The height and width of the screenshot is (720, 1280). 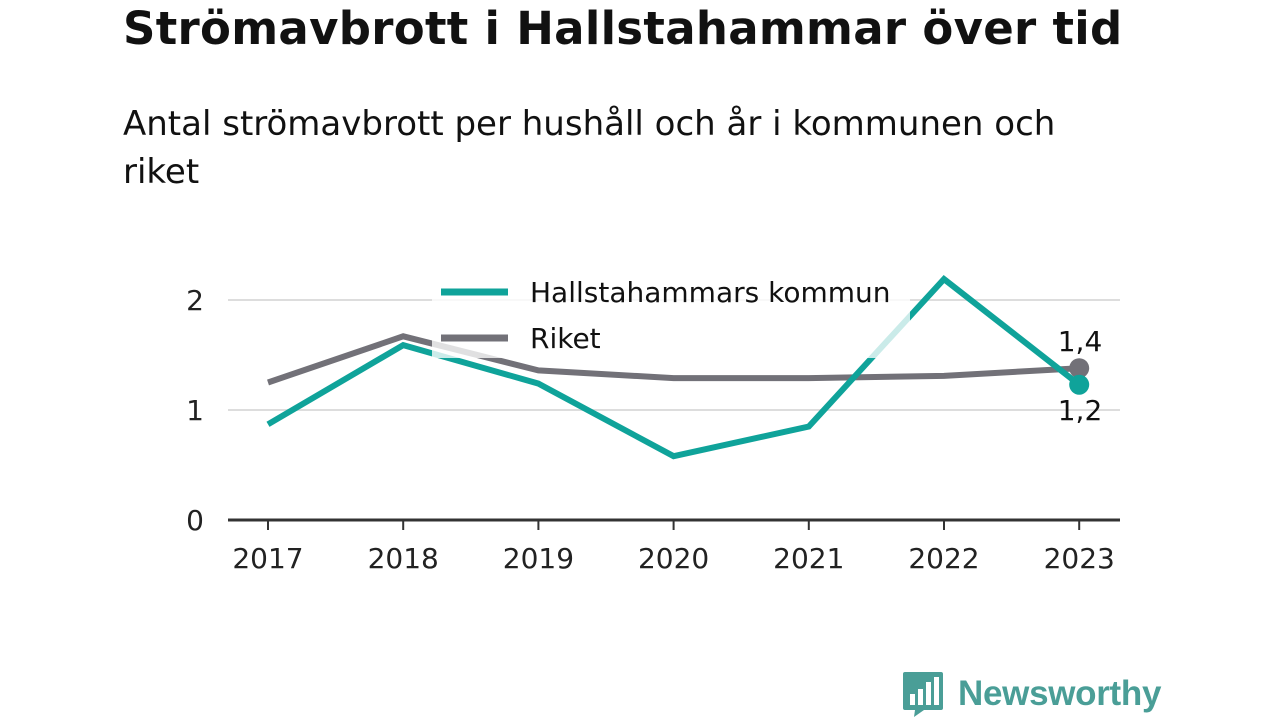 What do you see at coordinates (565, 338) in the screenshot?
I see `legend-label-riket: Riket` at bounding box center [565, 338].